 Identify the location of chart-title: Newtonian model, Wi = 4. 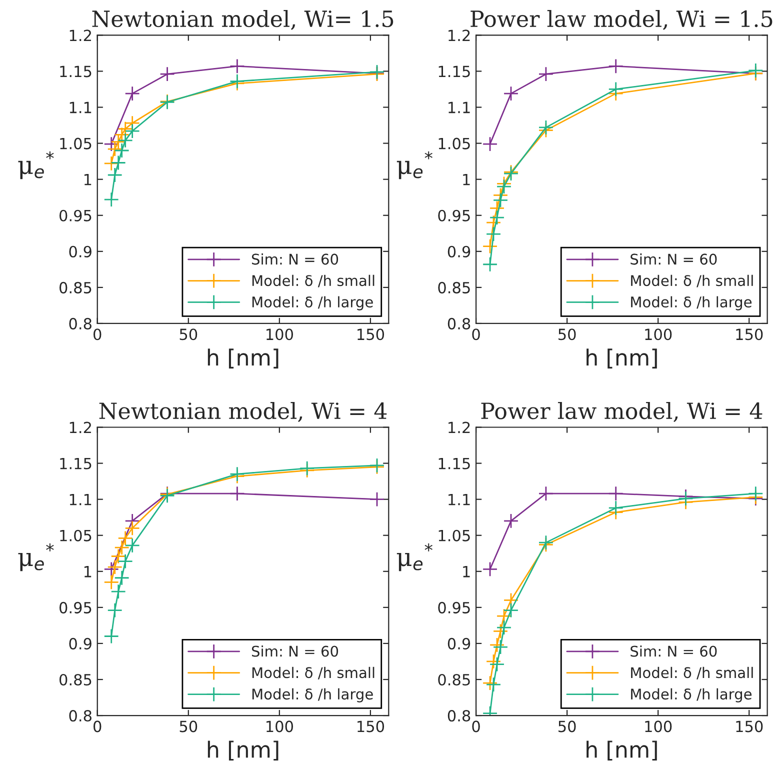
(243, 412).